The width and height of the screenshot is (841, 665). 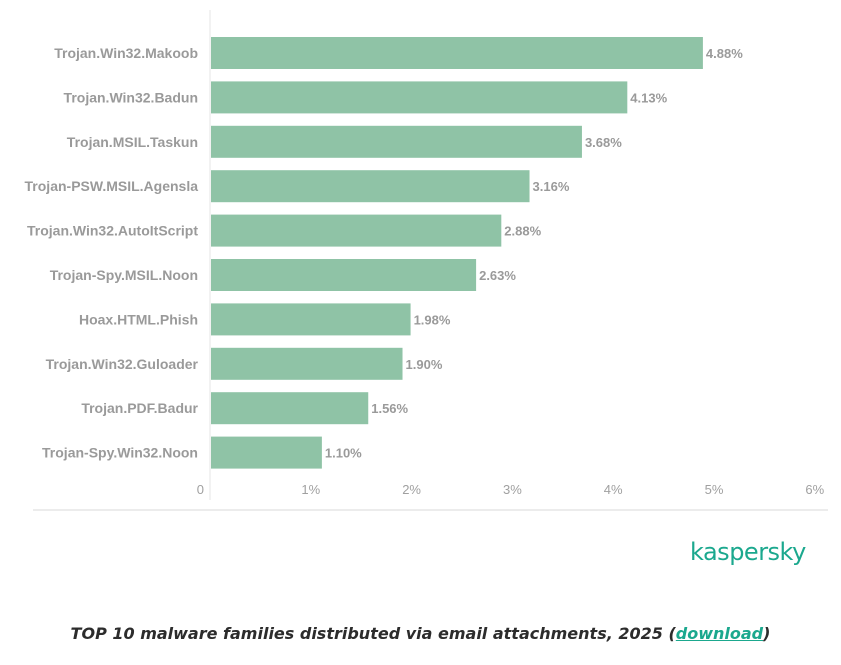 I want to click on x-tick-label-6: 6%, so click(x=814, y=489).